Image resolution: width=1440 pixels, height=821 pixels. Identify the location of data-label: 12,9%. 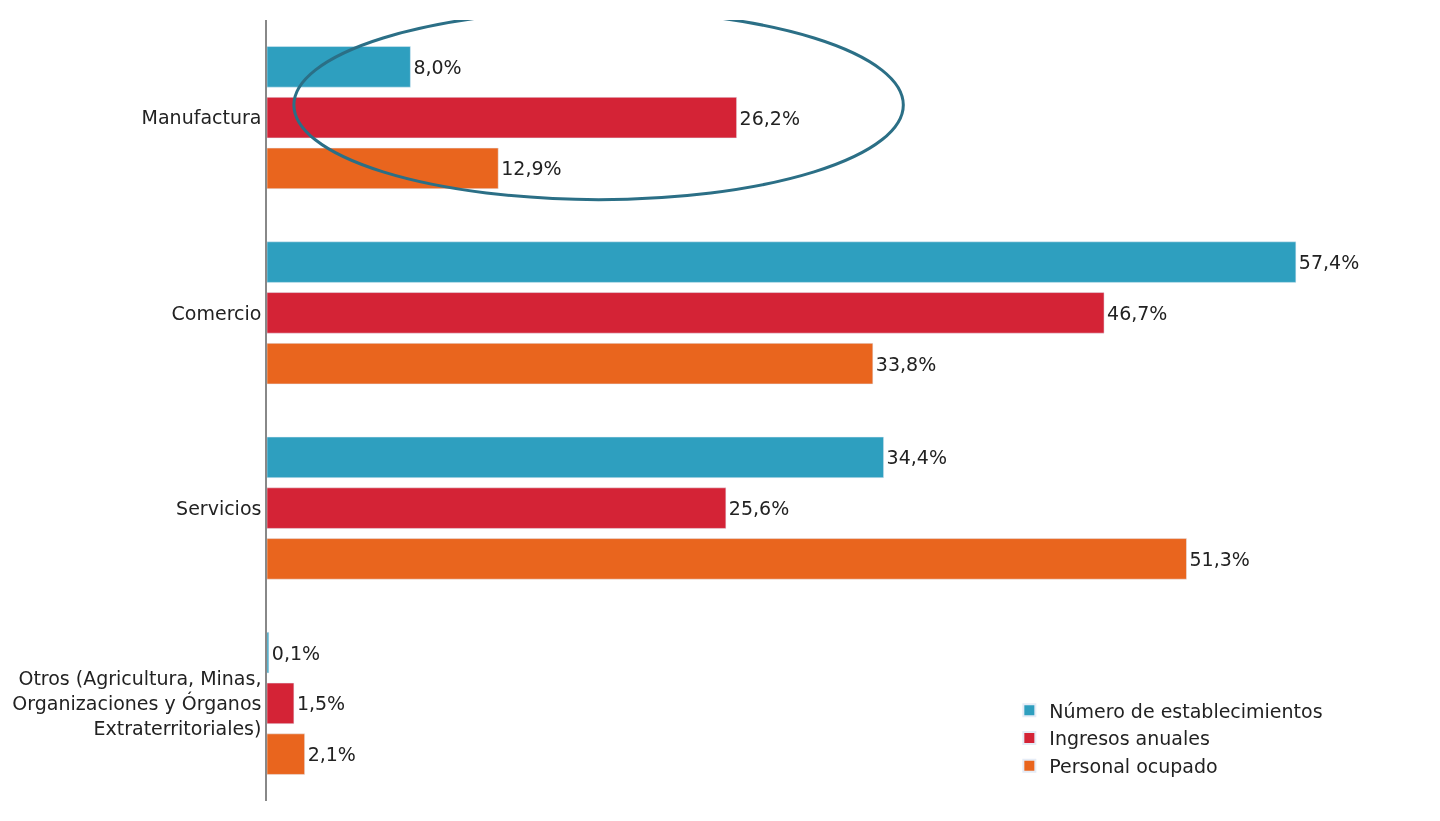
(531, 168).